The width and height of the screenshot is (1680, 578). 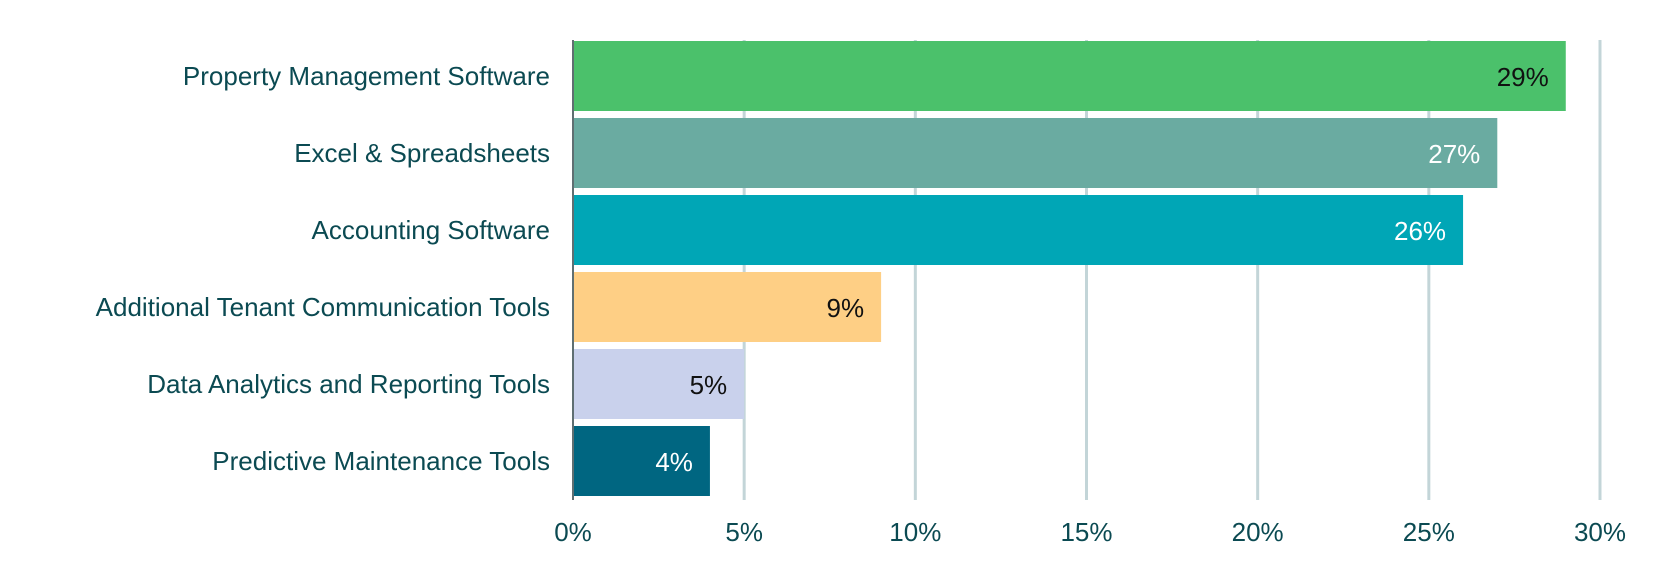 I want to click on value-label-0: 29%, so click(x=1523, y=77).